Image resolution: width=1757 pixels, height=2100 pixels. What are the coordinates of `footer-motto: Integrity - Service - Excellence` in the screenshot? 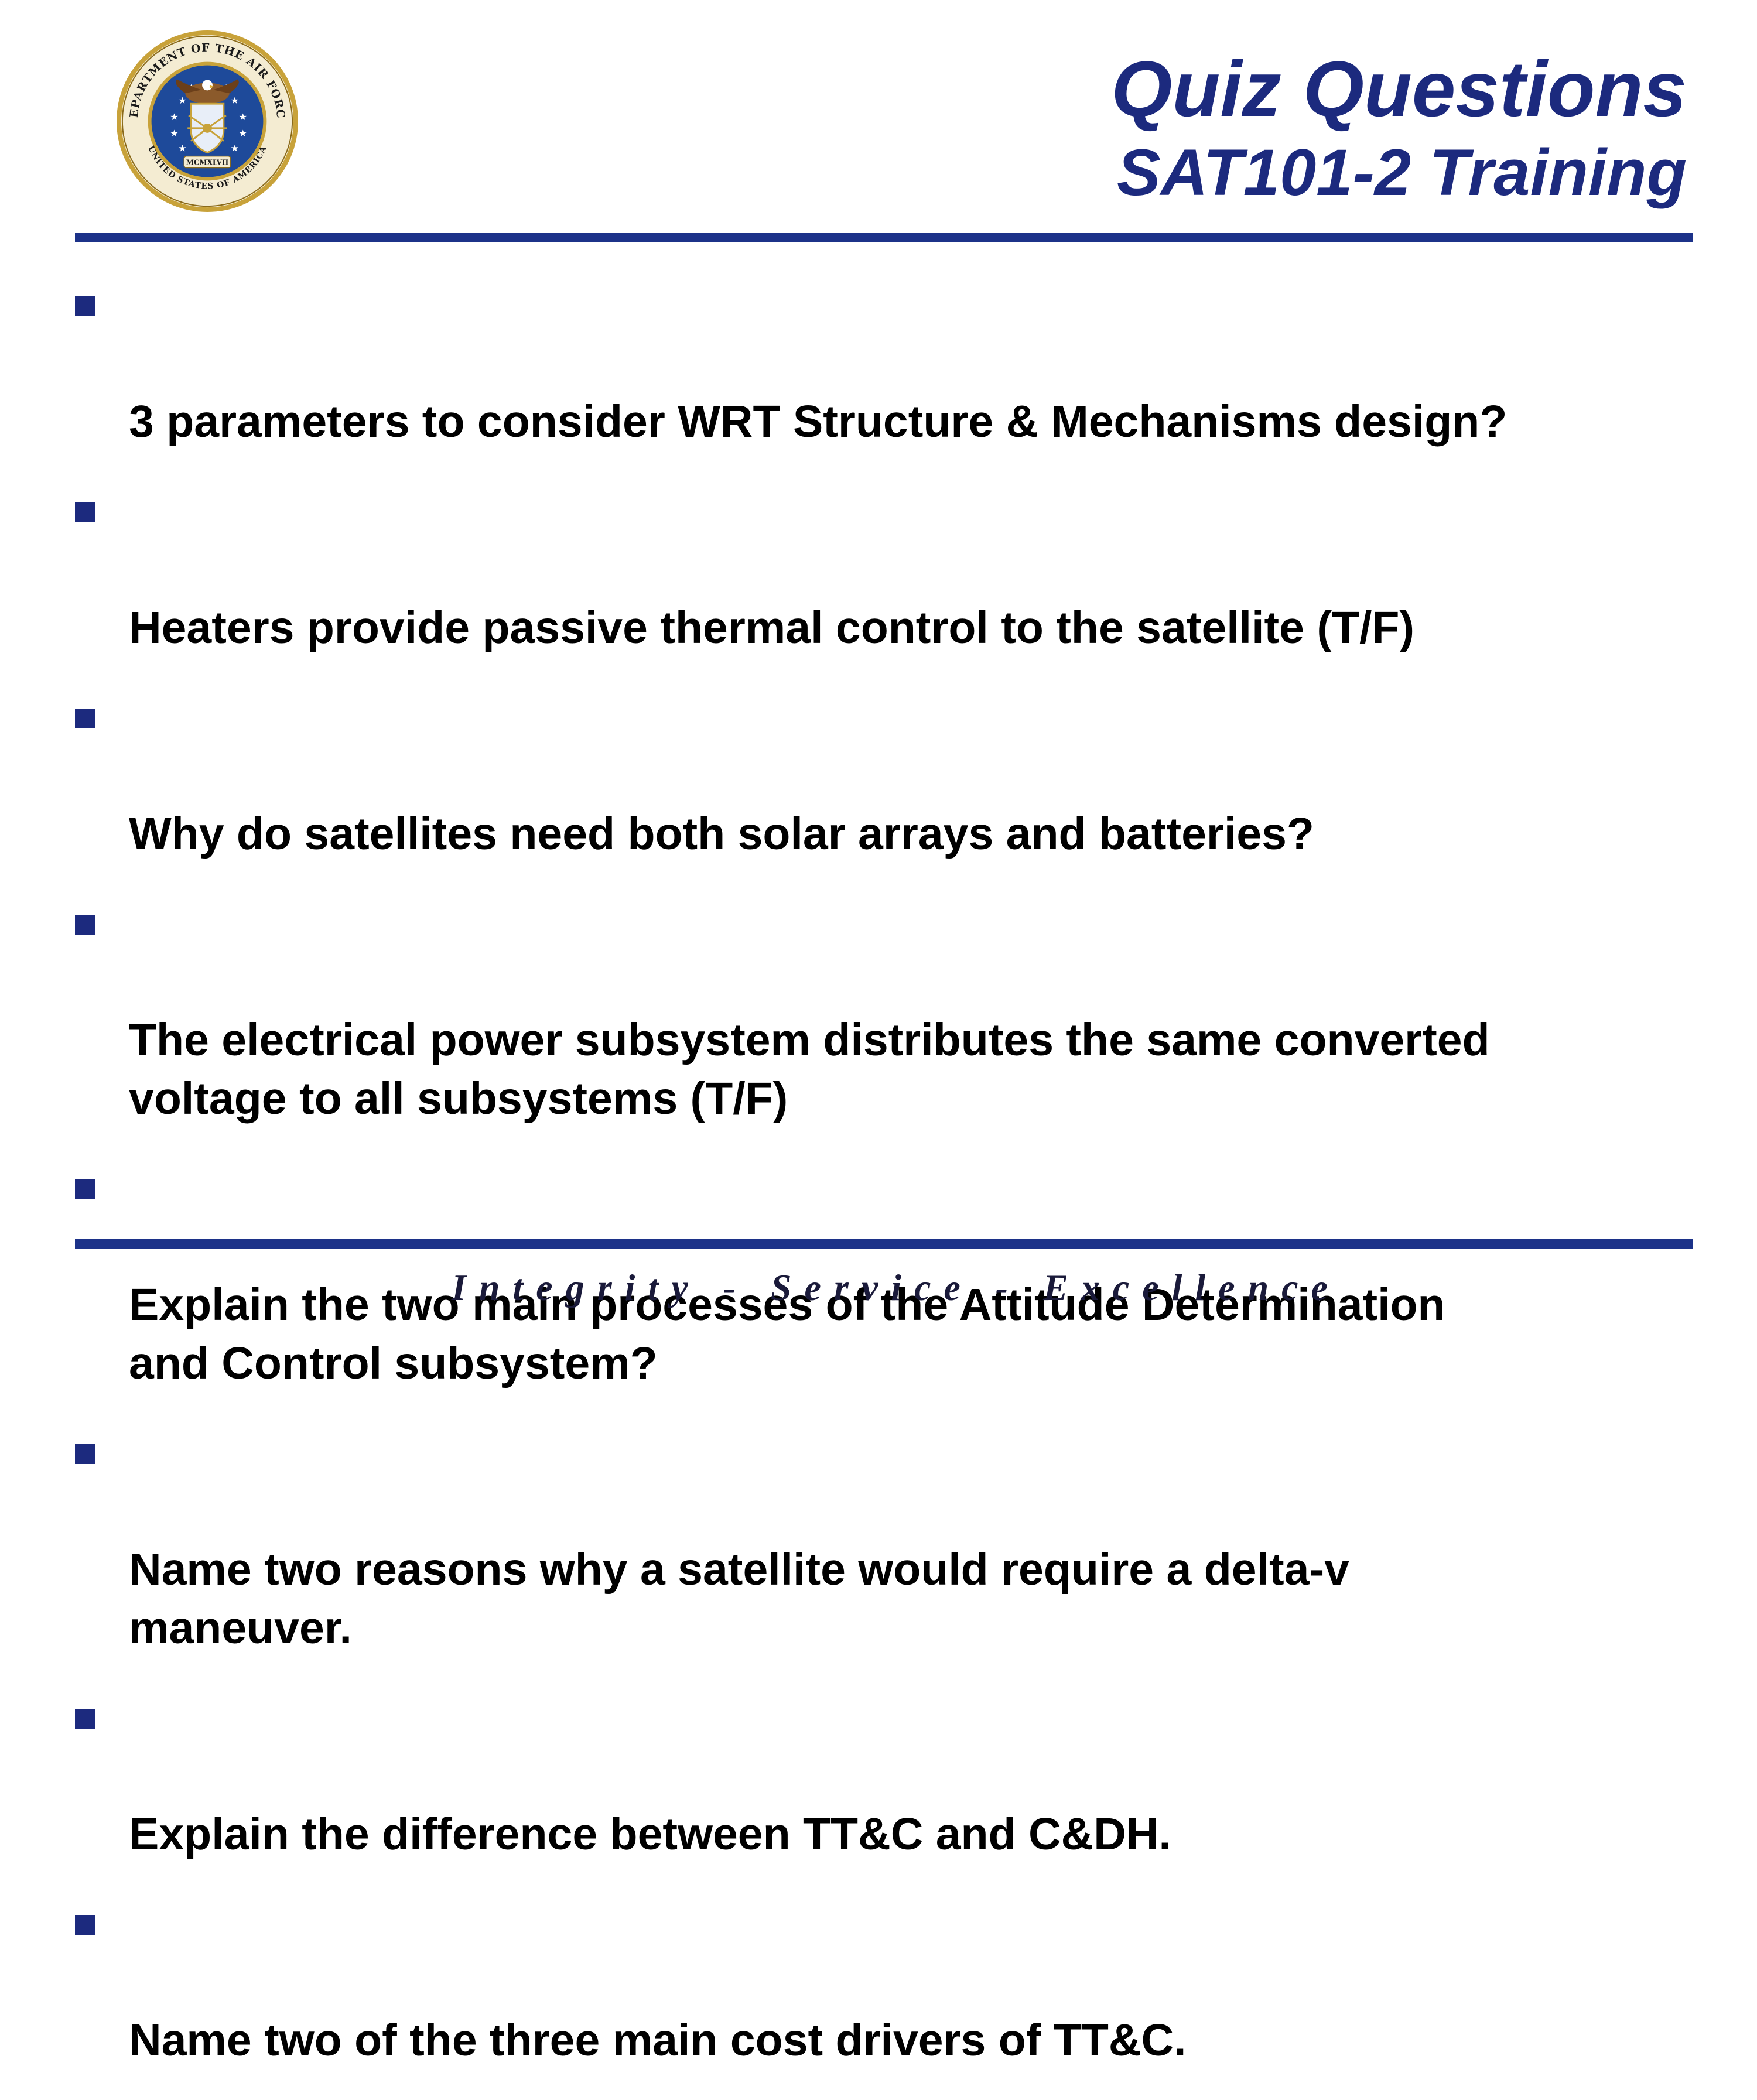 It's located at (896, 1287).